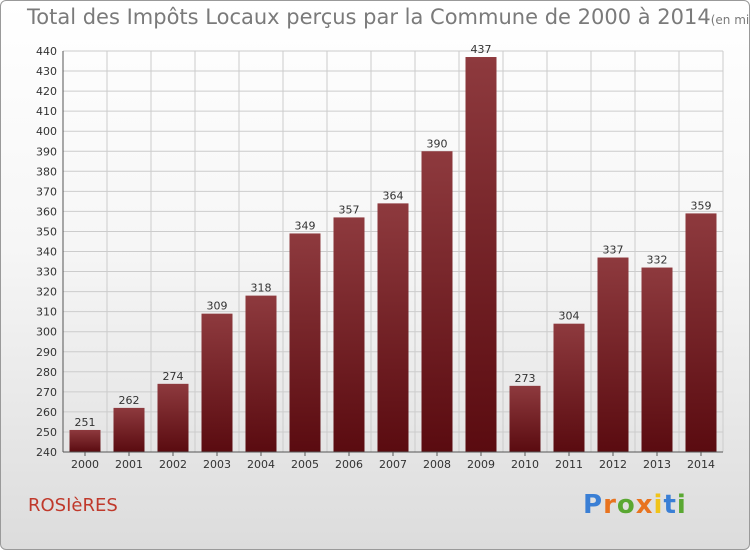 Image resolution: width=750 pixels, height=550 pixels. Describe the element at coordinates (349, 464) in the screenshot. I see `x-tick-label: 2006` at that location.